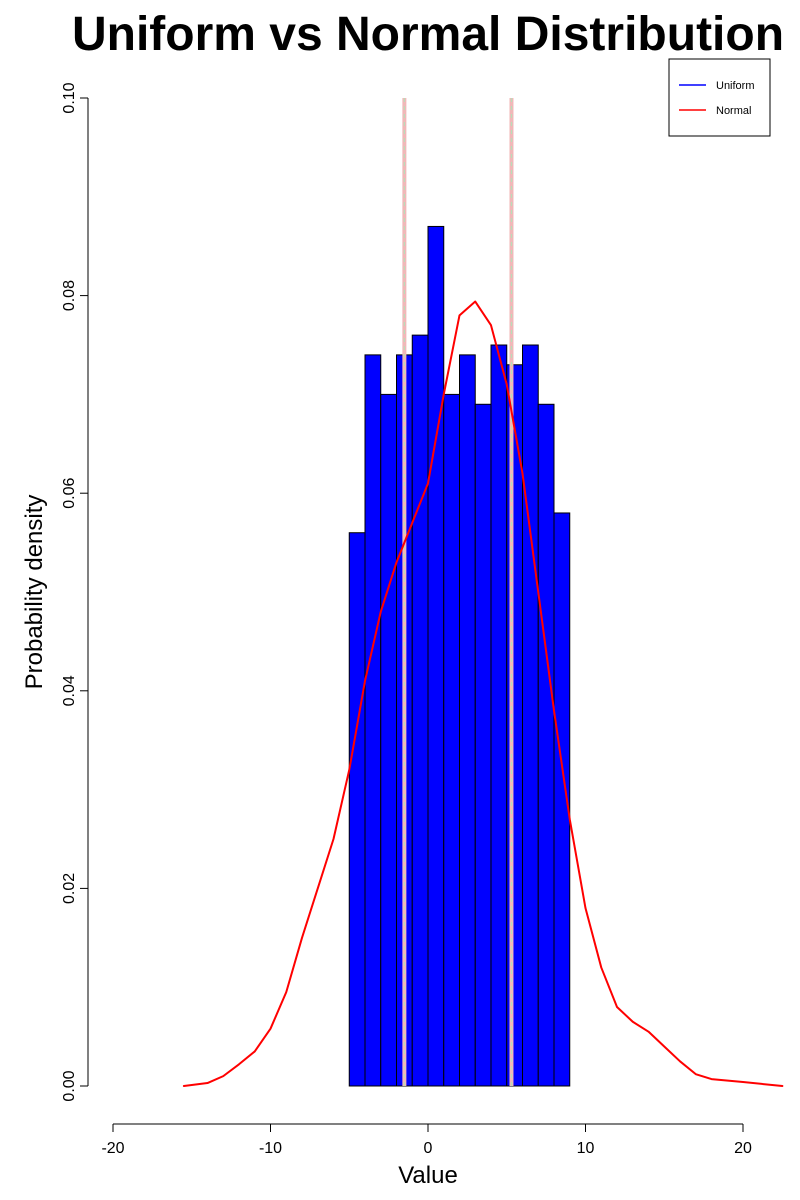 The image size is (800, 1200). I want to click on legend: Uniform Normal, so click(719, 97).